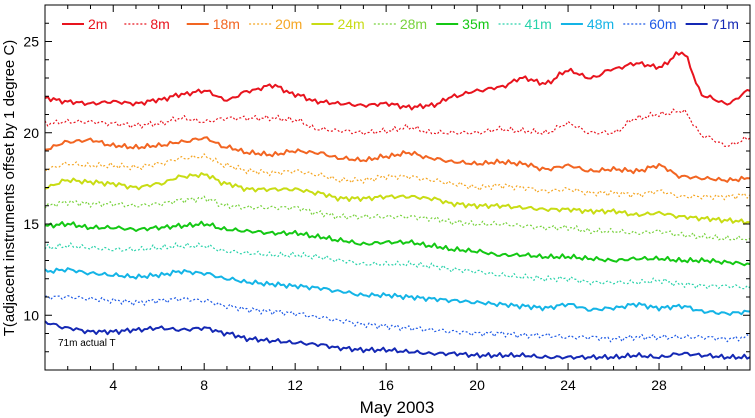  What do you see at coordinates (475, 24) in the screenshot?
I see `legend-label-35m: 35m` at bounding box center [475, 24].